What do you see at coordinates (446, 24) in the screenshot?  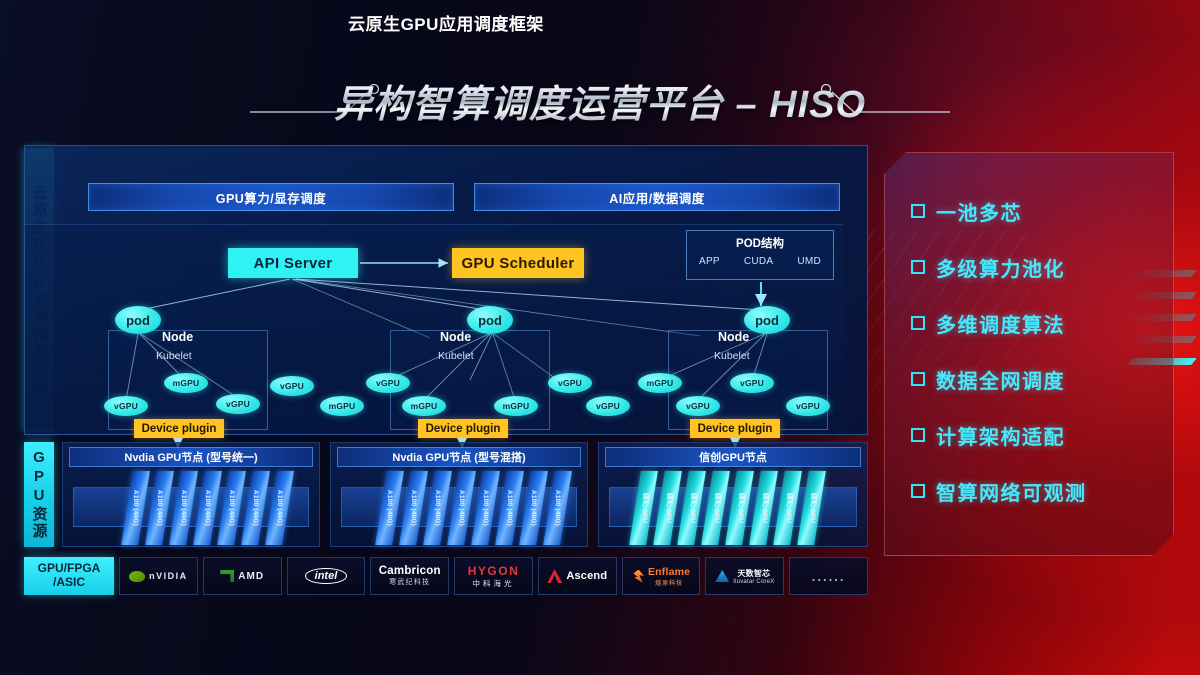 I see `framework-heading: 云原生GPU应用调度框架` at bounding box center [446, 24].